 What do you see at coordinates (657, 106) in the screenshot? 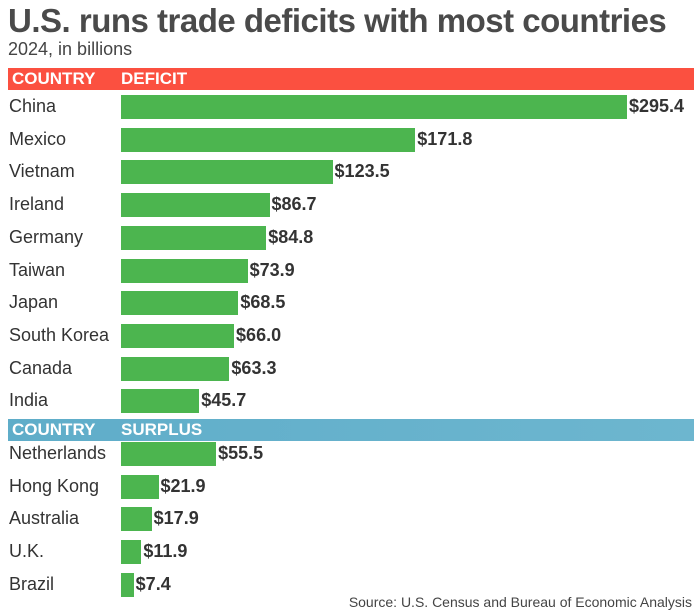
I see `value-label: $295.4` at bounding box center [657, 106].